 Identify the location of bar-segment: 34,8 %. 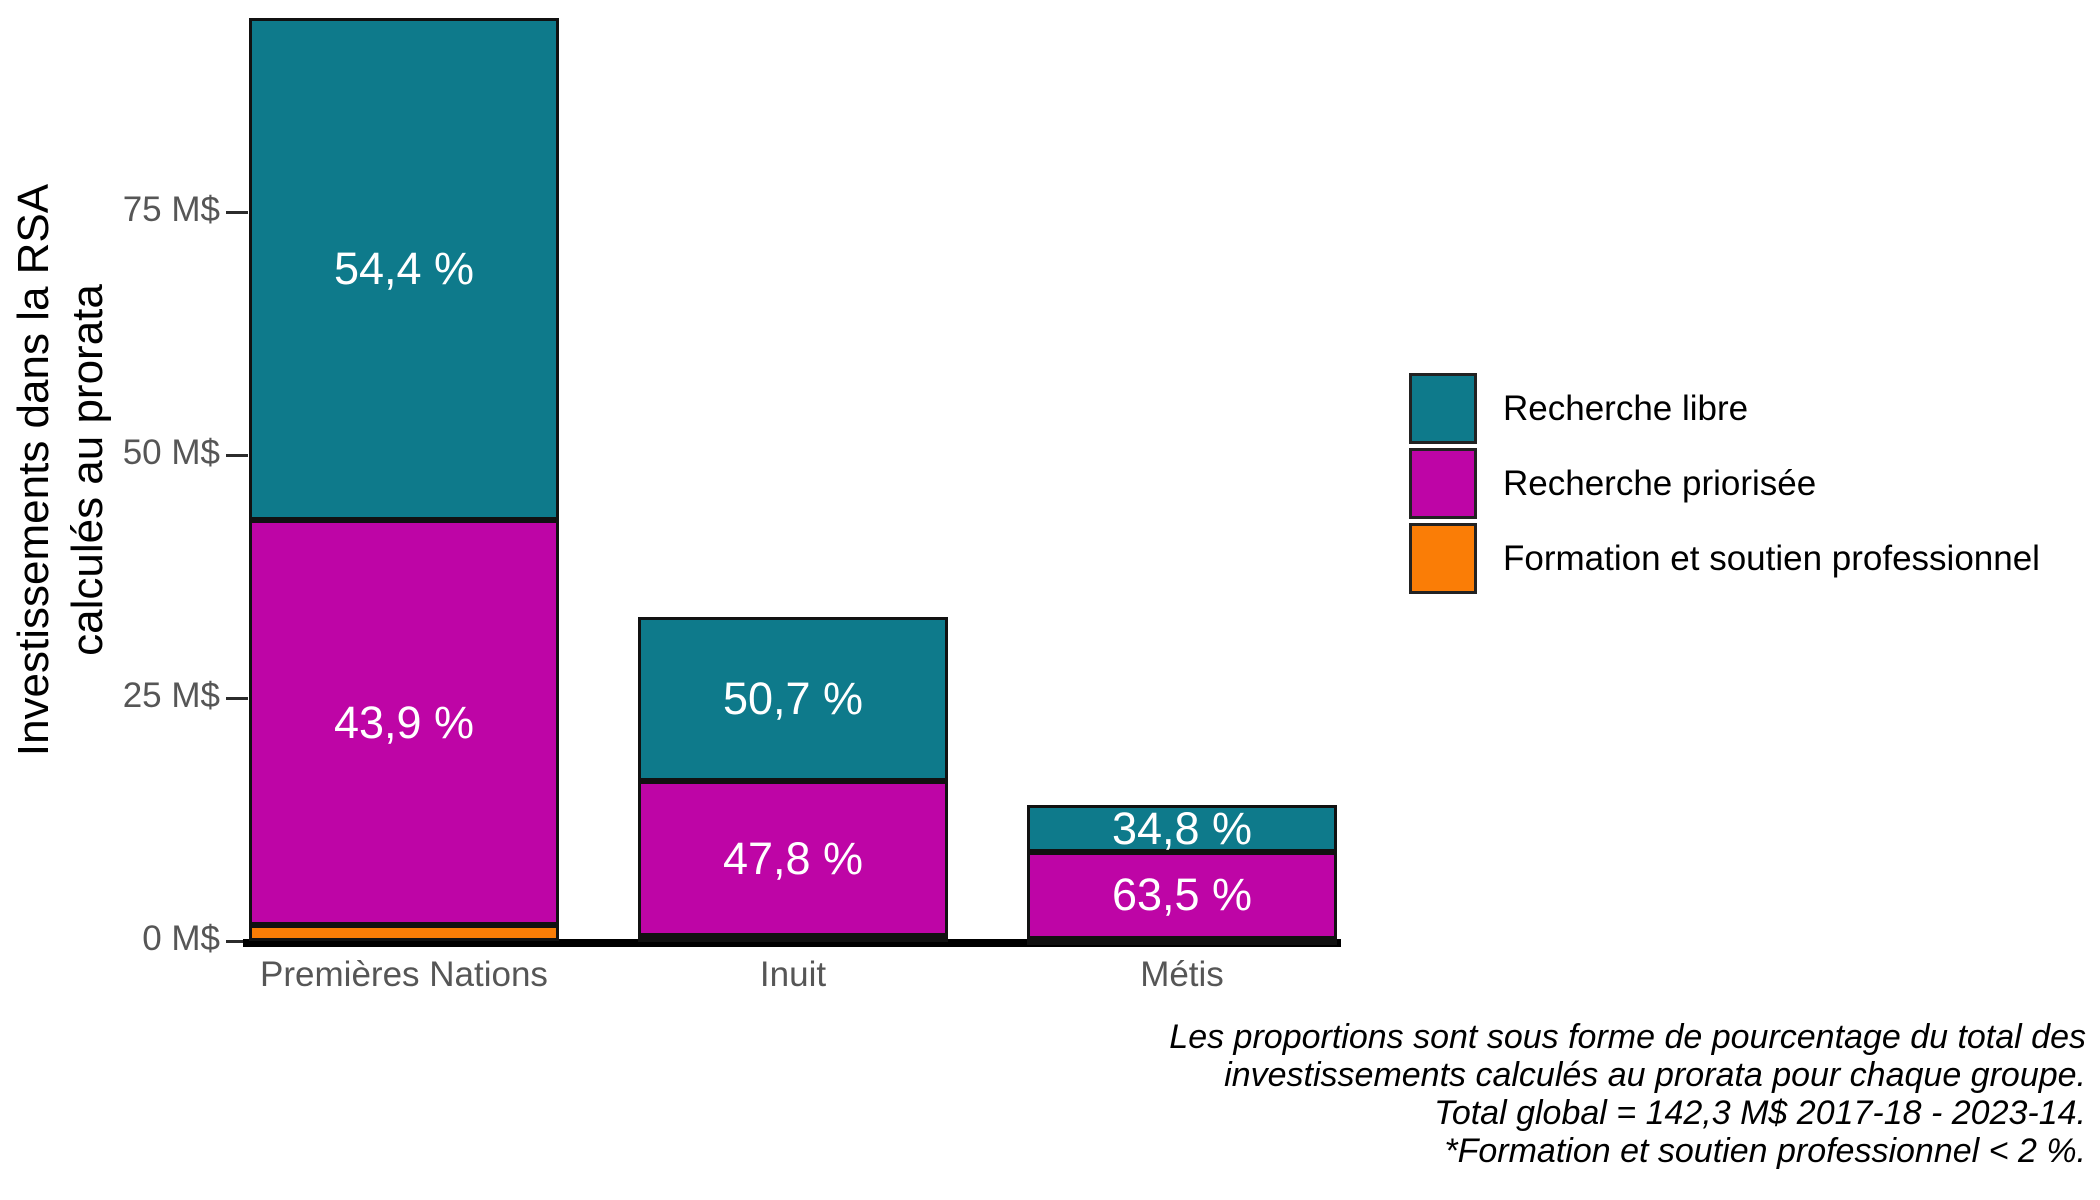
(1182, 828).